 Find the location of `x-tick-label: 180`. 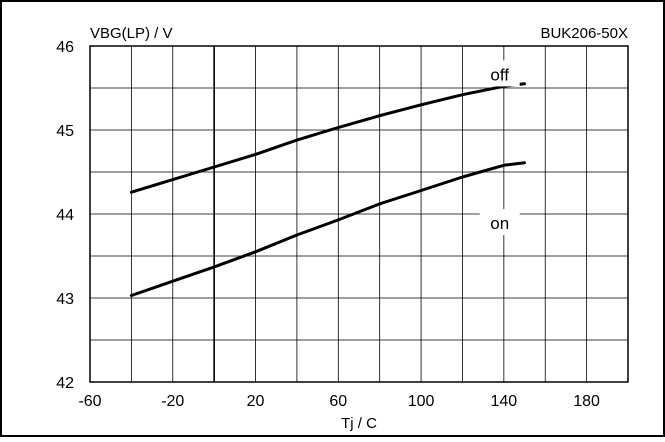

x-tick-label: 180 is located at coordinates (586, 401).